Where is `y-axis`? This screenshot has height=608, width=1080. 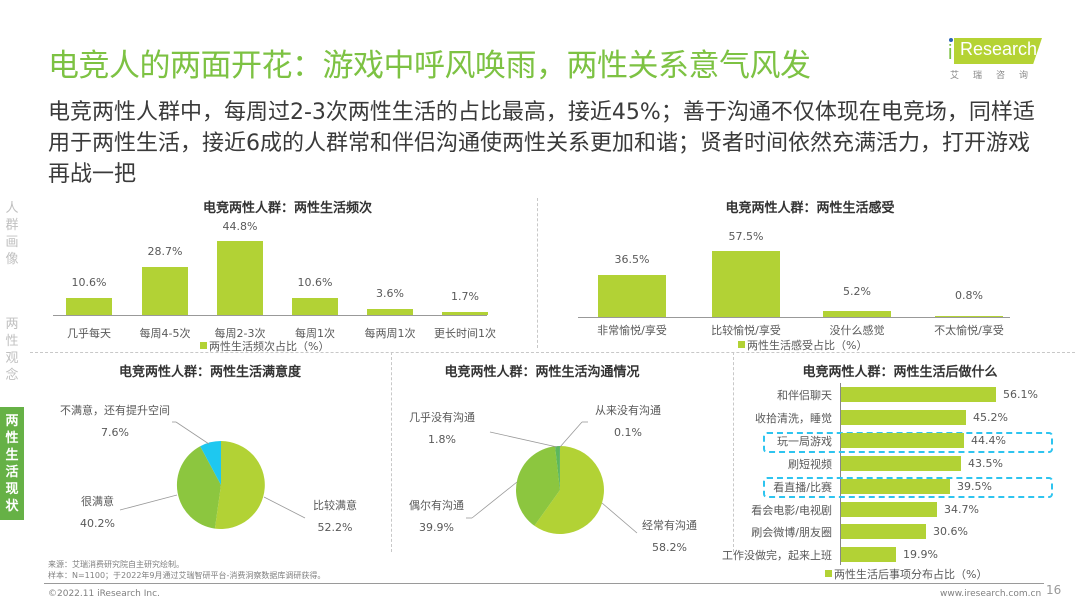 y-axis is located at coordinates (840, 474).